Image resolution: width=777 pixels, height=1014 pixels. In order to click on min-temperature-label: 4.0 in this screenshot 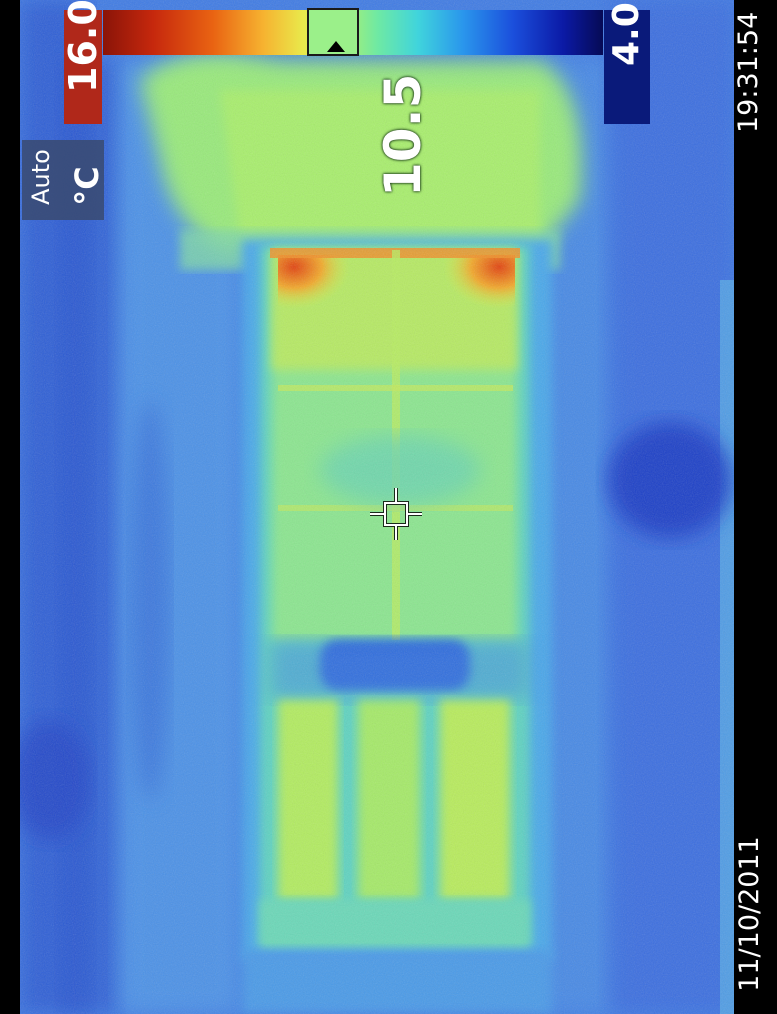, I will do `click(626, 34)`.